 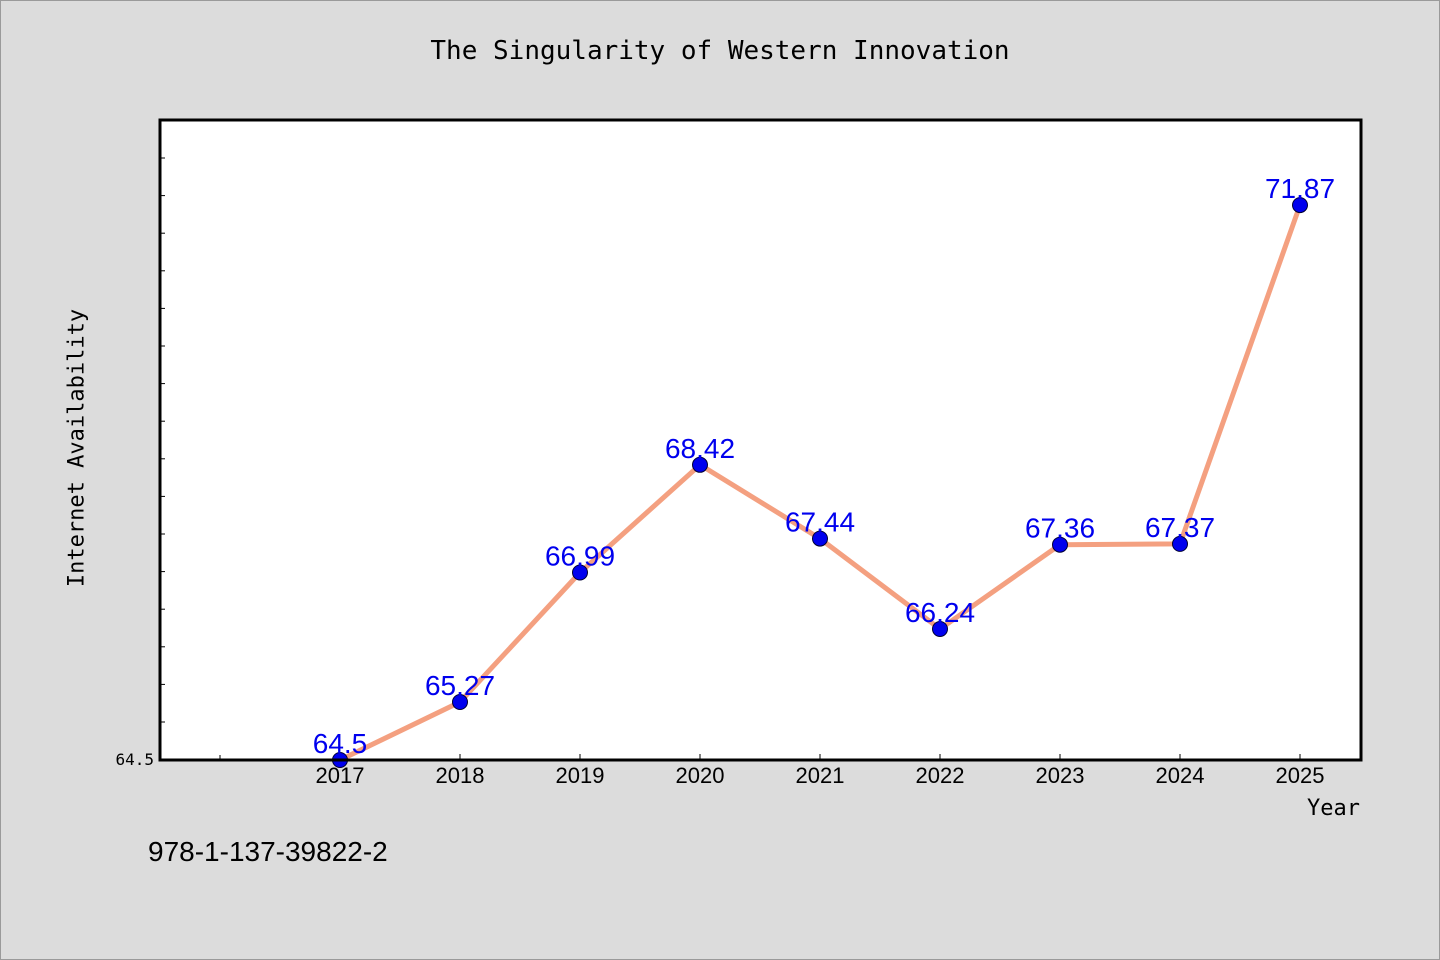 I want to click on data-label: 67.36, so click(x=1060, y=528).